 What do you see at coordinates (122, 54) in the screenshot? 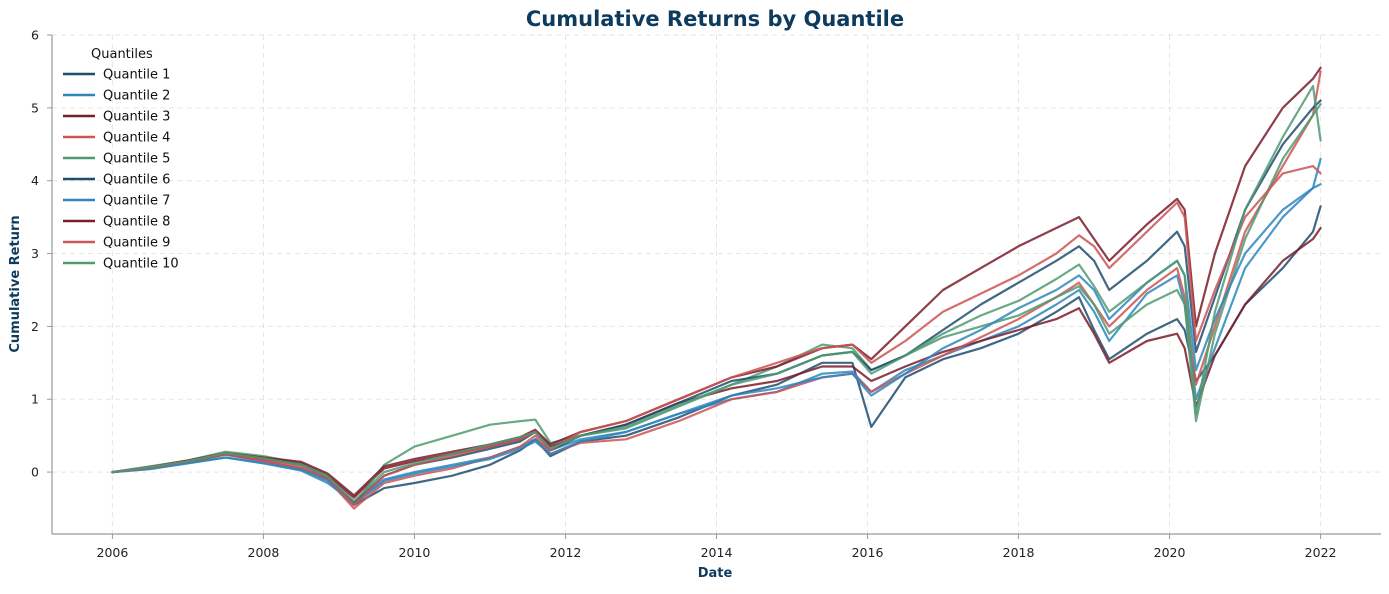
I see `legend-title: Quantiles` at bounding box center [122, 54].